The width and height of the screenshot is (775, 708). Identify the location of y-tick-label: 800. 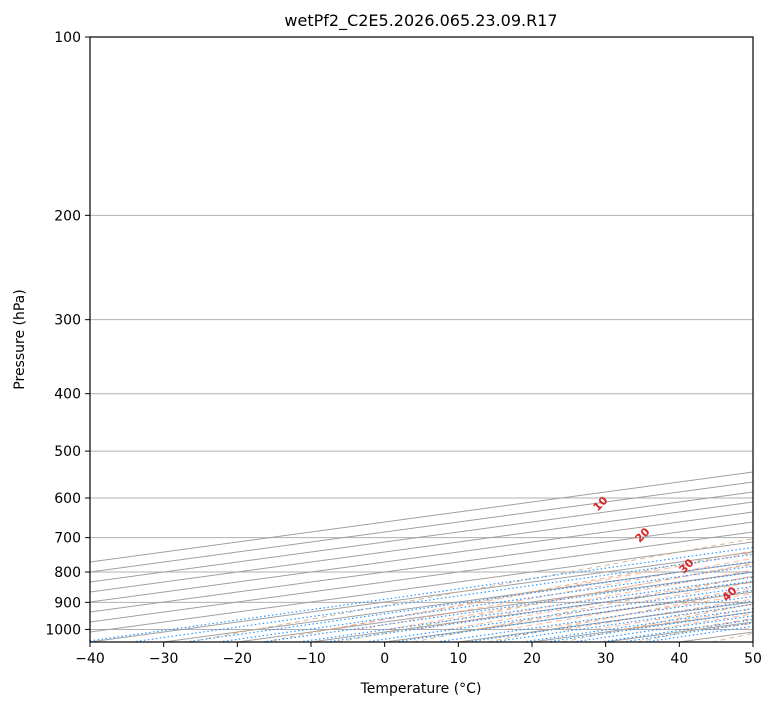
(67, 573).